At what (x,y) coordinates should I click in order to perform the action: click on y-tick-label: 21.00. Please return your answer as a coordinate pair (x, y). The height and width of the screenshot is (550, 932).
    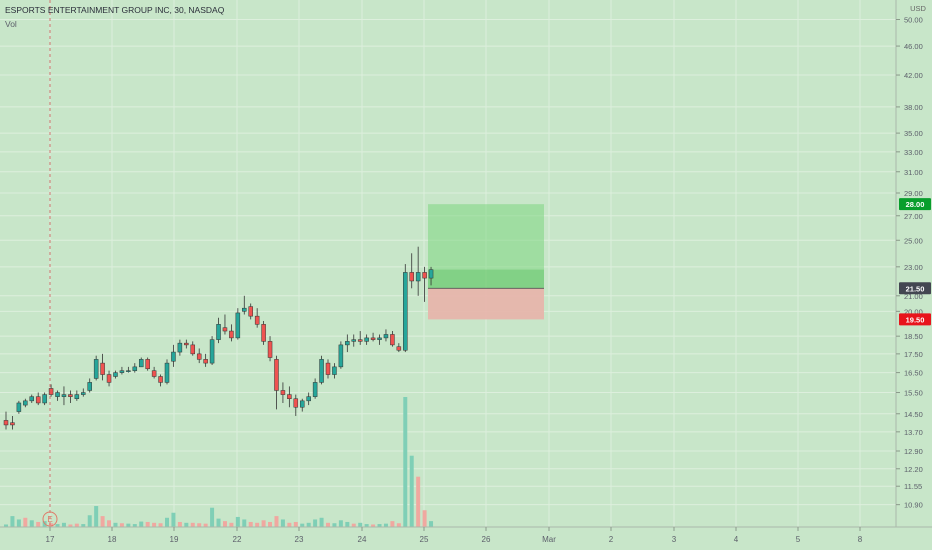
    Looking at the image, I should click on (913, 296).